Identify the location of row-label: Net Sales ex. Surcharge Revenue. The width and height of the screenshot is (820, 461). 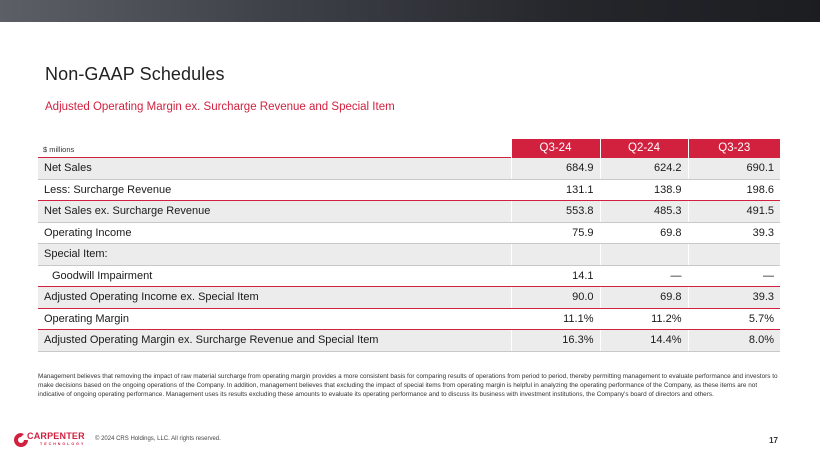
(274, 211).